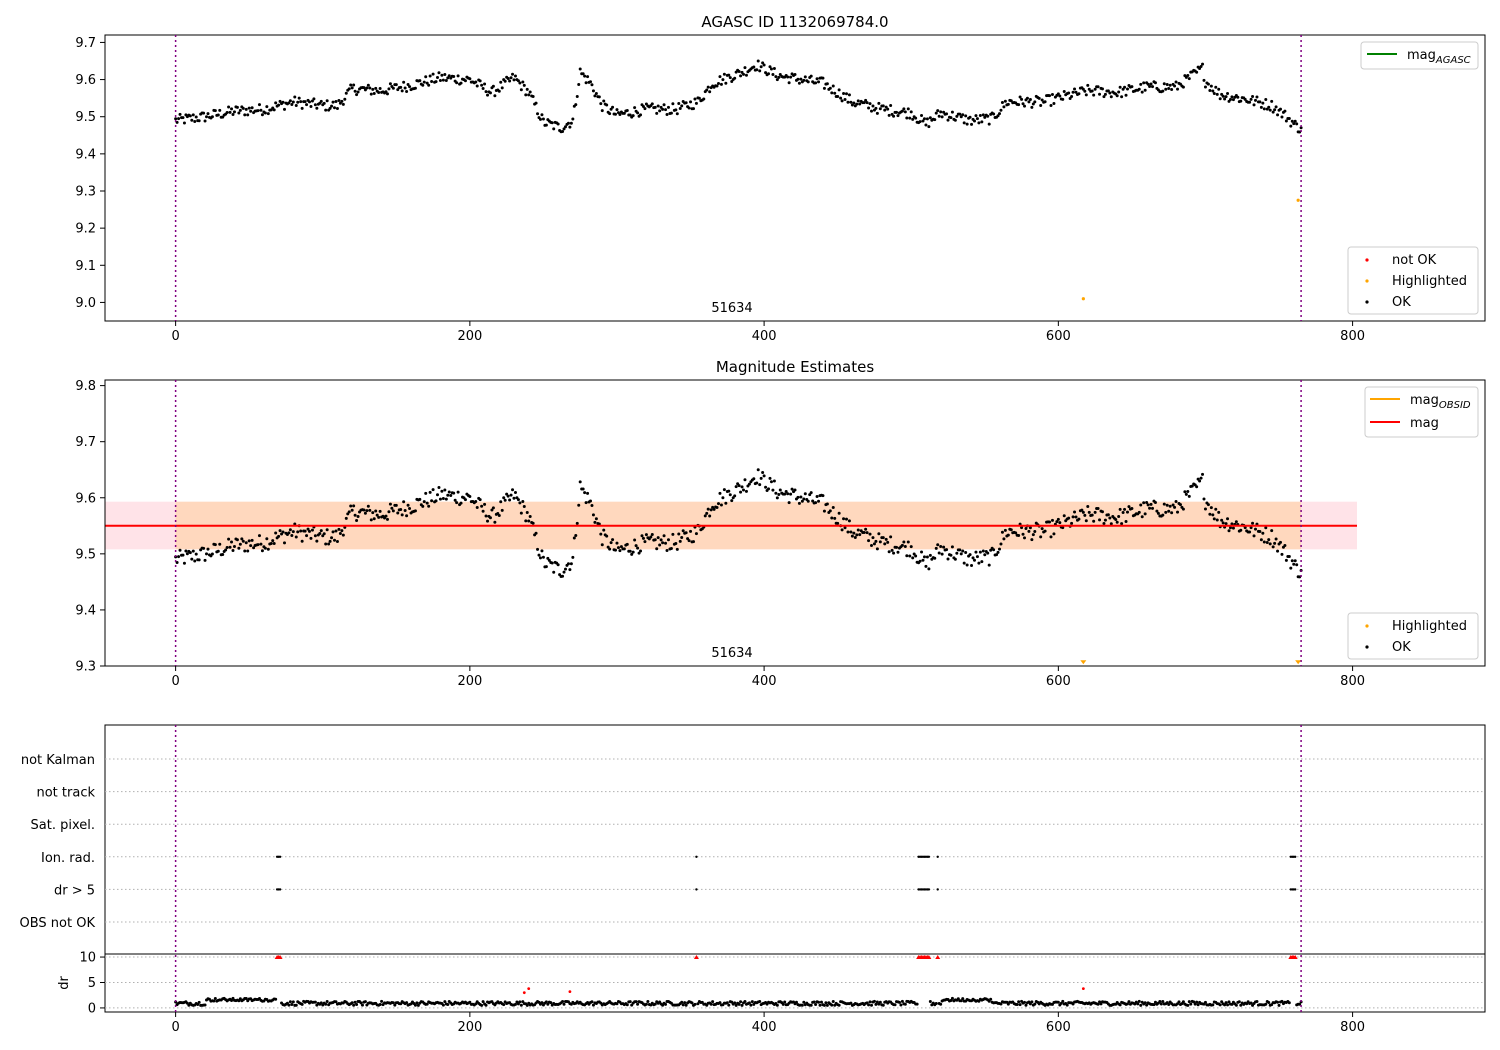 The image size is (1500, 1050). What do you see at coordinates (1455, 405) in the screenshot?
I see `legend-subscript: OBSID` at bounding box center [1455, 405].